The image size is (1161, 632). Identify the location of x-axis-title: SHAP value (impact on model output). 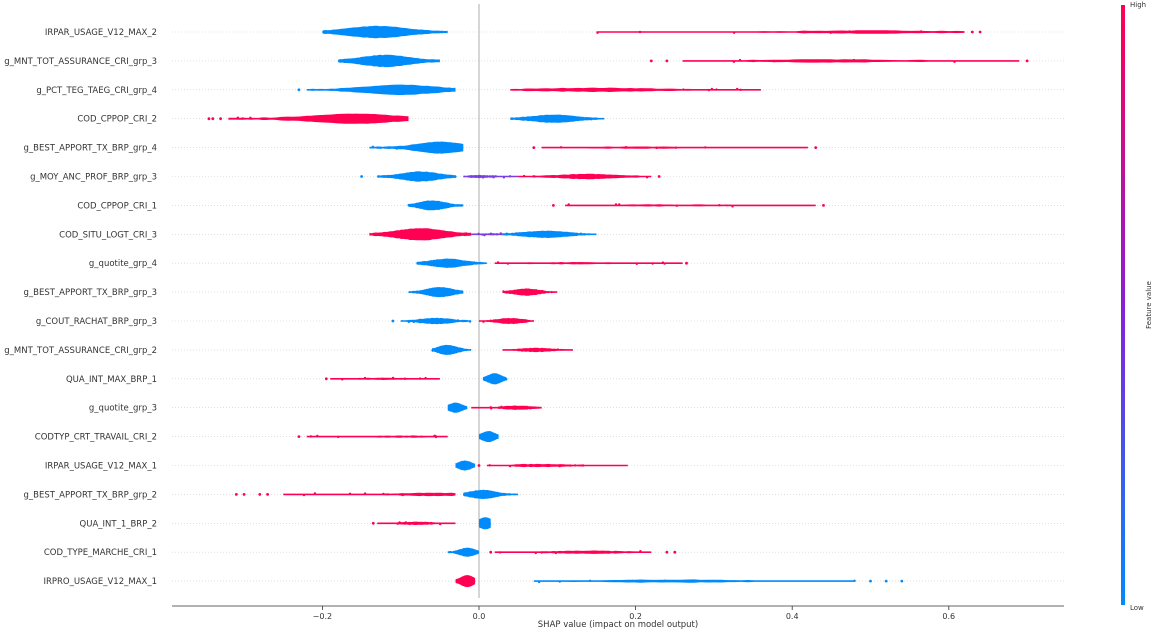
(618, 625).